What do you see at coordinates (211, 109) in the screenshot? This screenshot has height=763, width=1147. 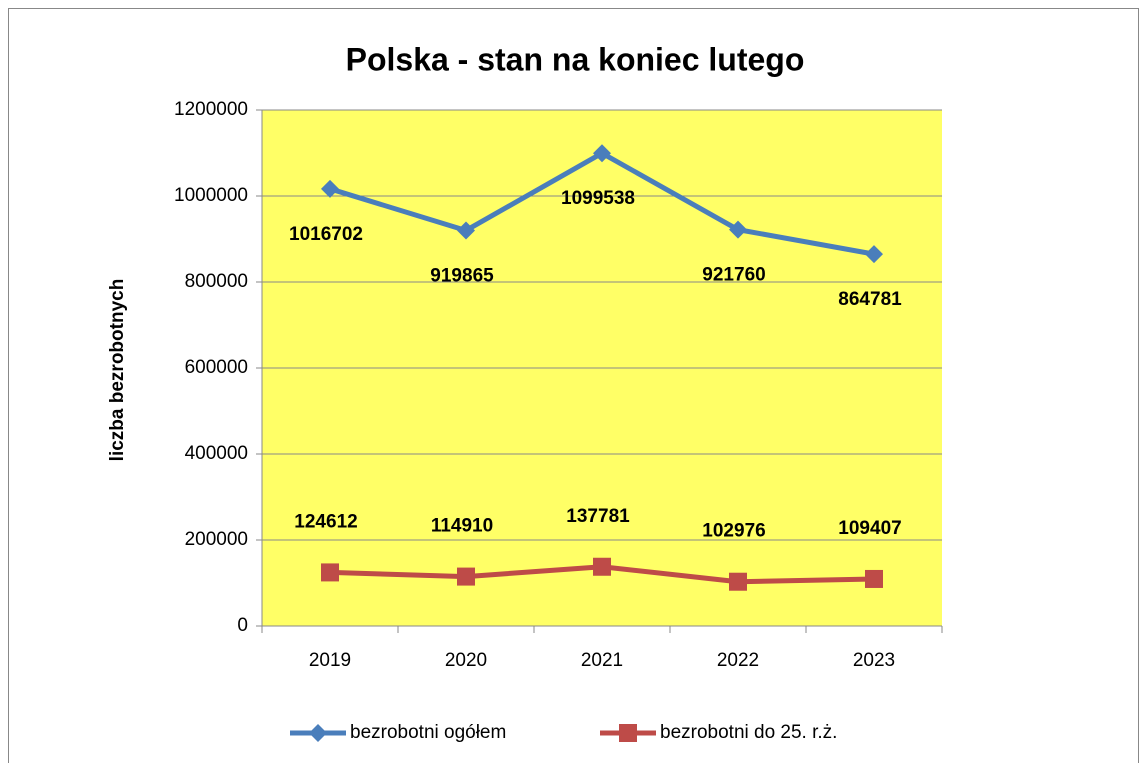 I see `y-tick-label: 1200000` at bounding box center [211, 109].